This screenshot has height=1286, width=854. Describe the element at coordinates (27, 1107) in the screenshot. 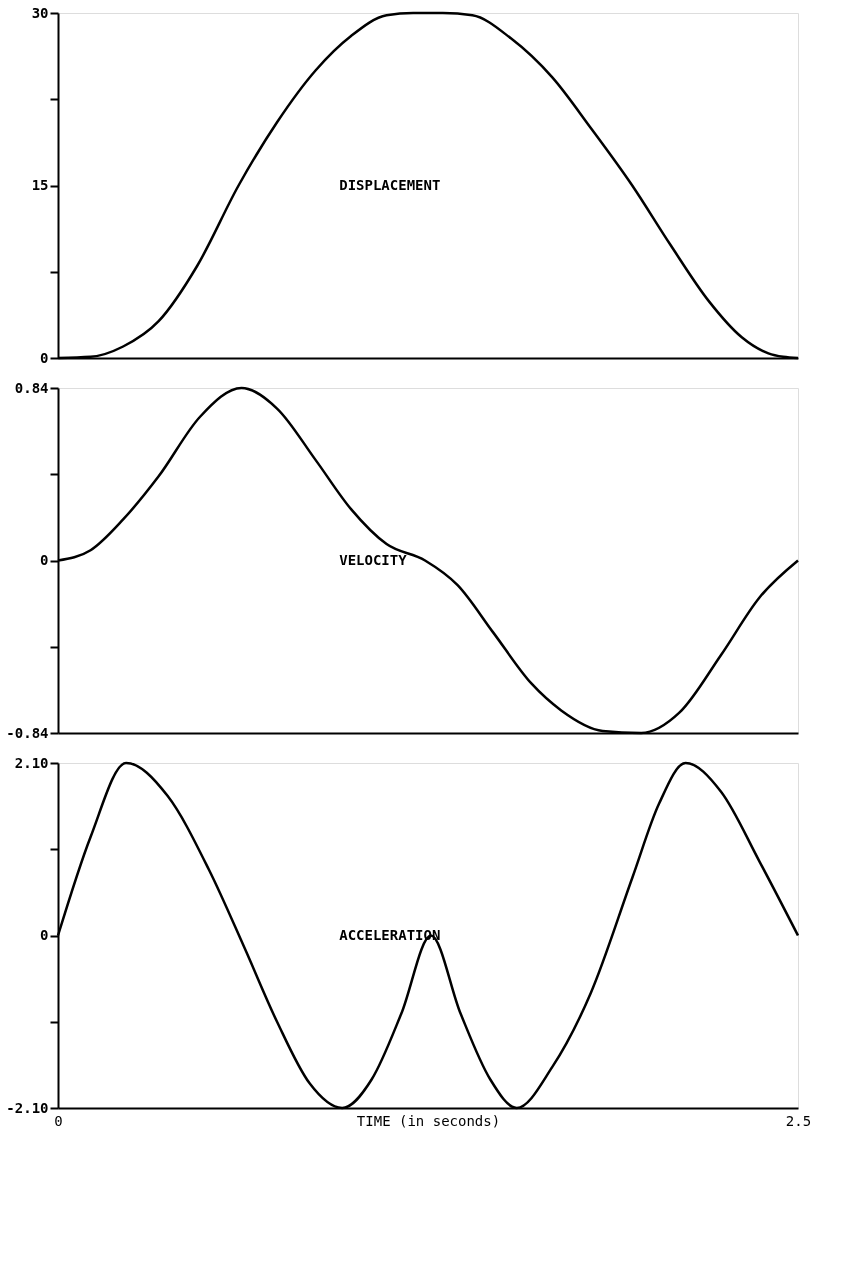

I see `y-tick-label: -2.10` at that location.